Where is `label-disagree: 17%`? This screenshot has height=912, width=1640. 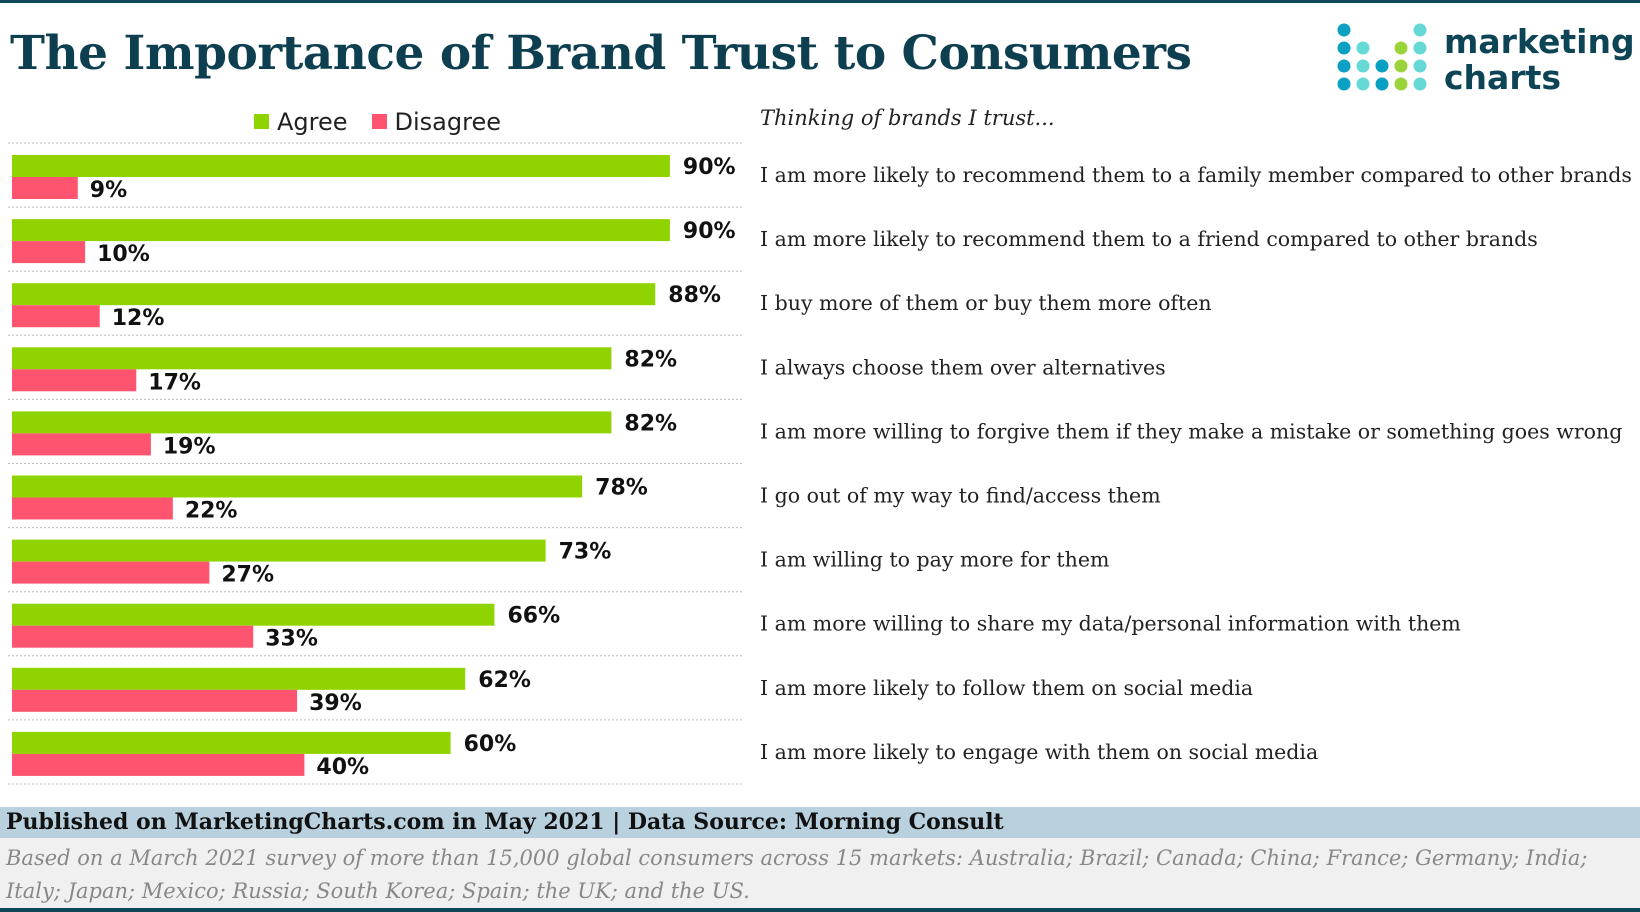
label-disagree: 17% is located at coordinates (174, 382).